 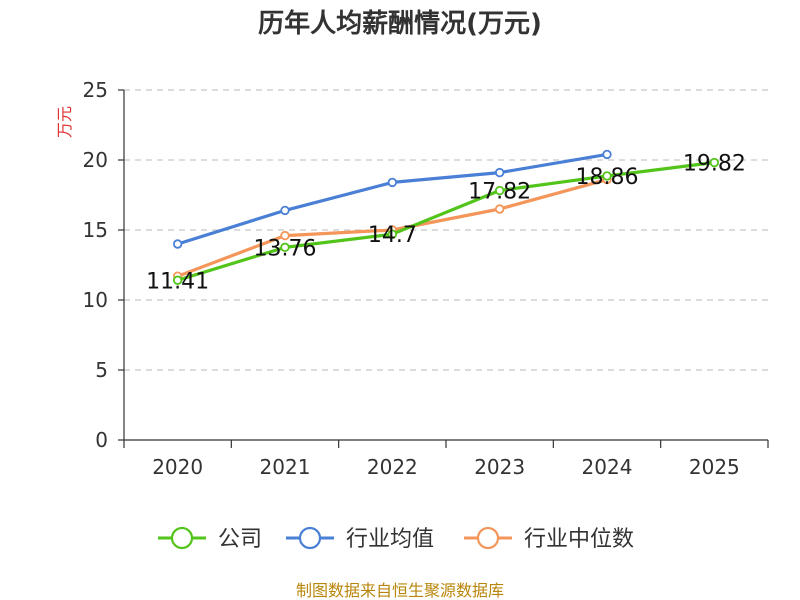 I want to click on legend-item-2: 行业中位数, so click(x=549, y=539).